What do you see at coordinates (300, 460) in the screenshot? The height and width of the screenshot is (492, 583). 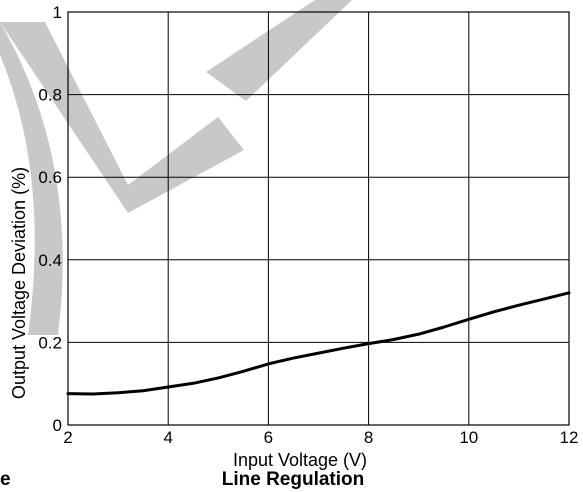 I see `x-axis-label: Input Voltage (V)` at bounding box center [300, 460].